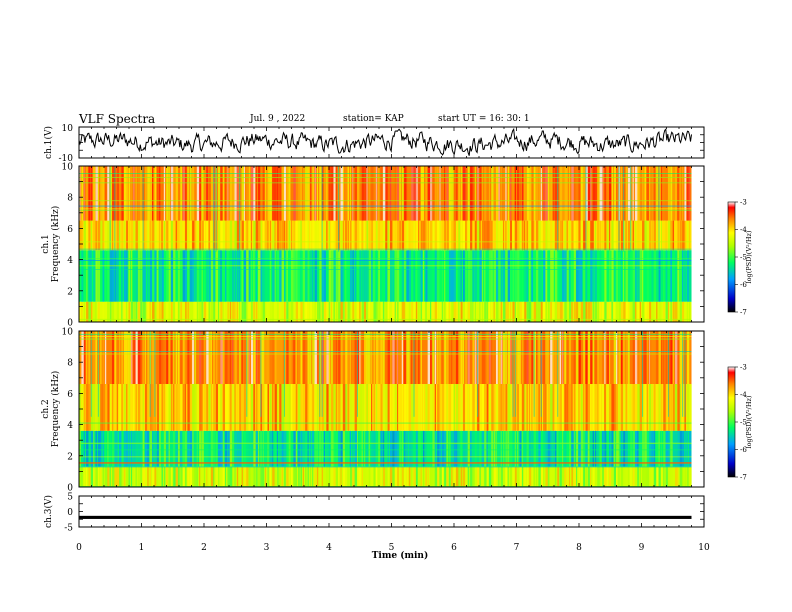  Describe the element at coordinates (117, 119) in the screenshot. I see `chart-title: VLF Spectra` at that location.